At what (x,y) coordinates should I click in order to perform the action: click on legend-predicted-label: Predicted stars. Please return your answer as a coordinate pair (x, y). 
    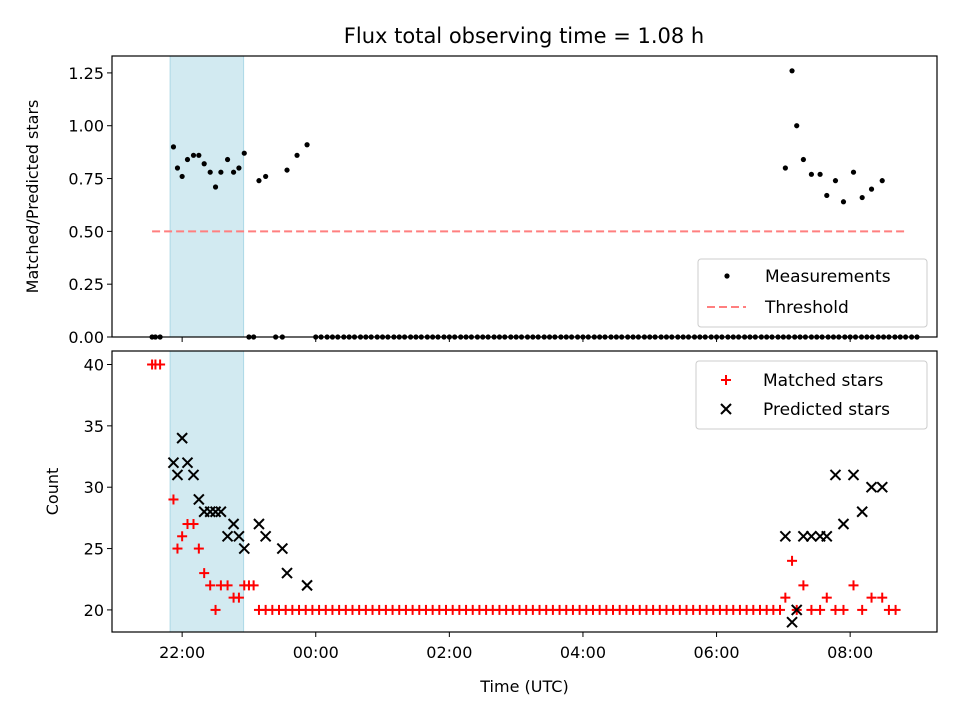
    Looking at the image, I should click on (826, 410).